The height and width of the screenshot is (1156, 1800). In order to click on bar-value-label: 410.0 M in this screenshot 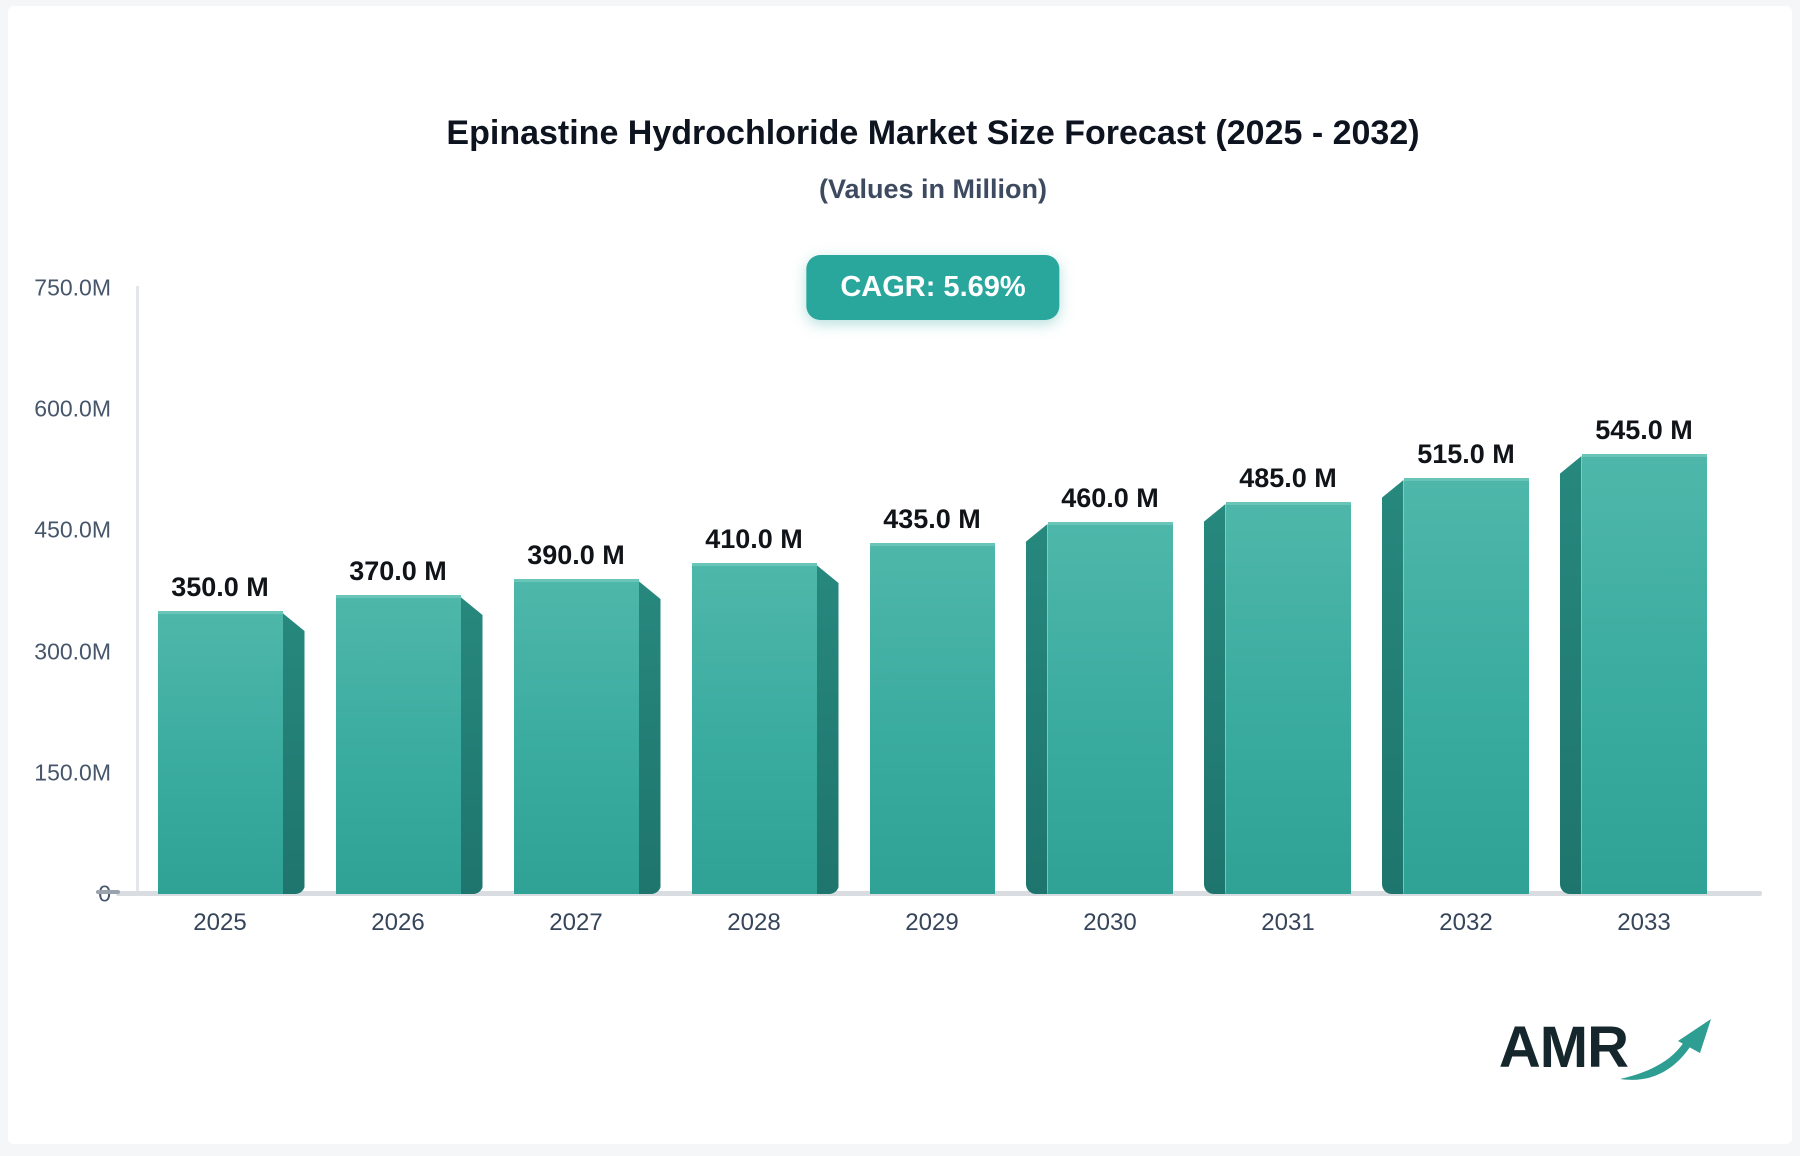, I will do `click(754, 539)`.